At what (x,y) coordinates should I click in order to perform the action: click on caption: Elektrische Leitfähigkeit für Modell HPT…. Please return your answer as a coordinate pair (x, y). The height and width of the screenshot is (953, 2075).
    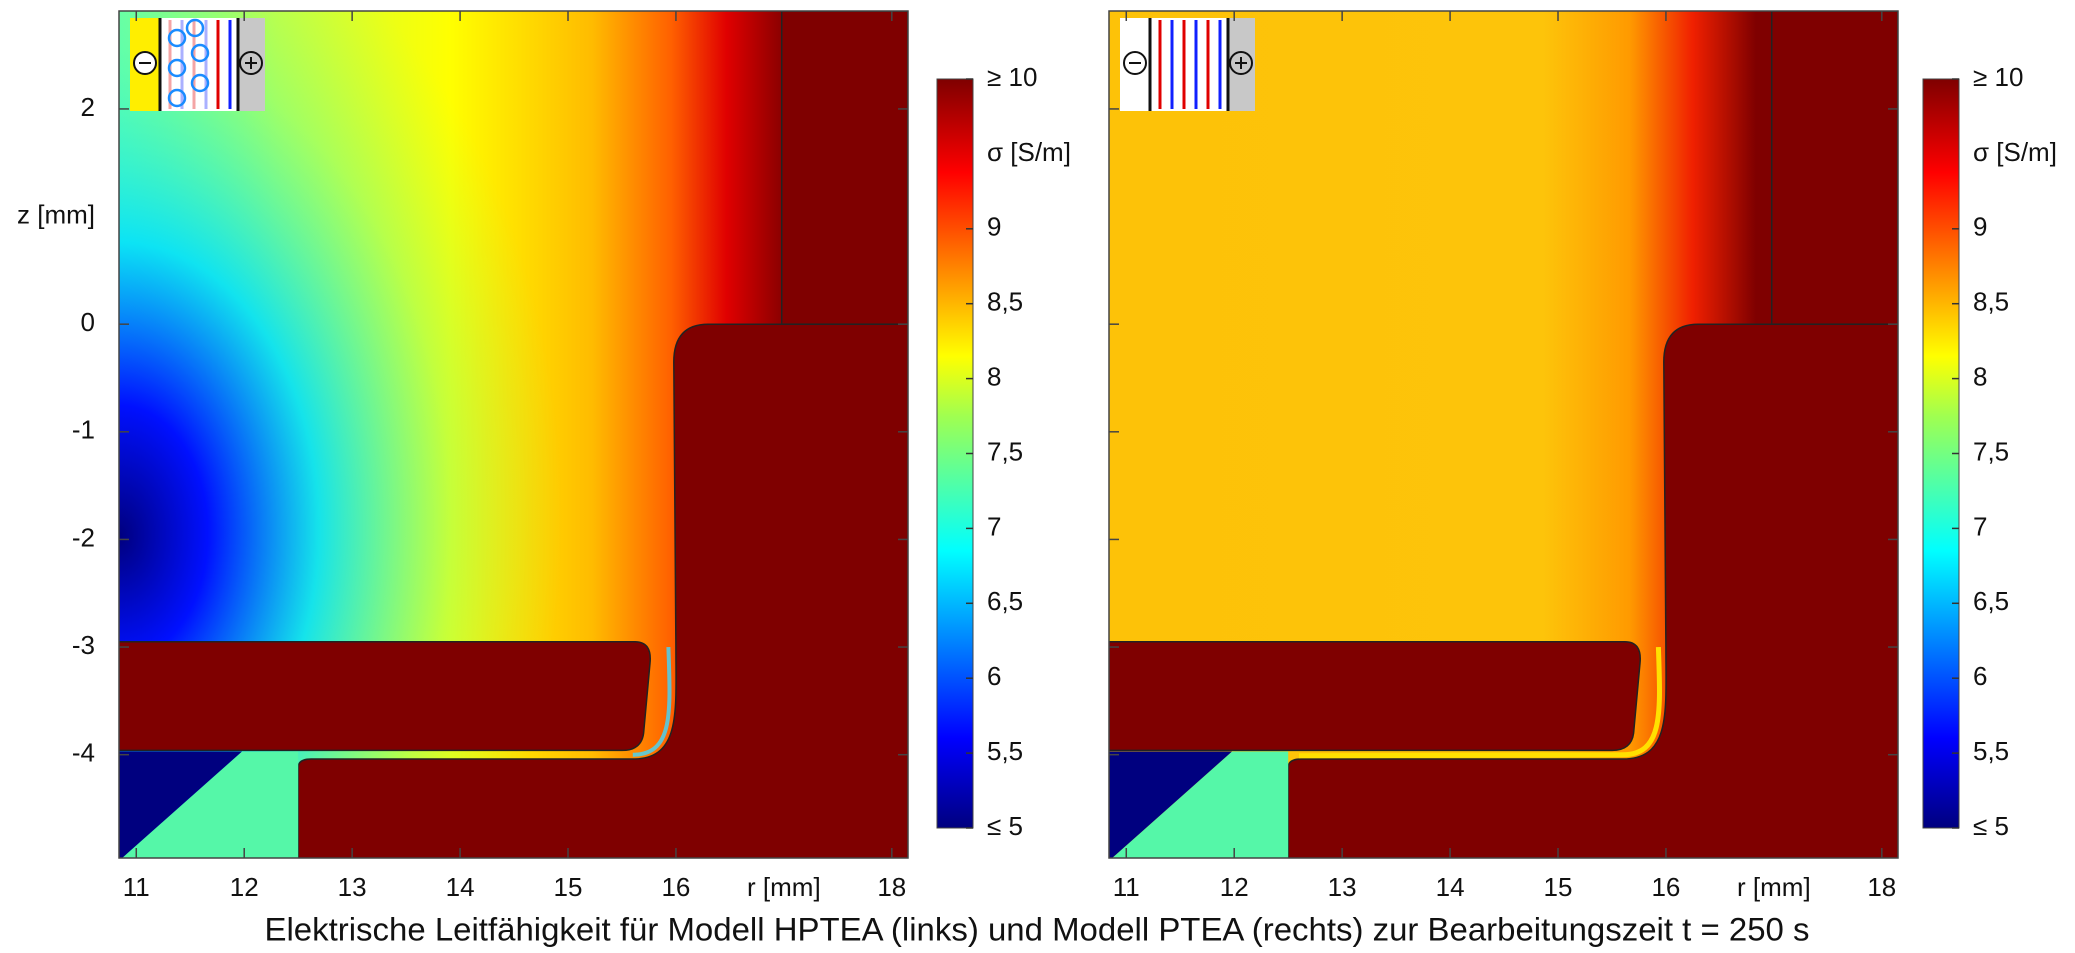
    Looking at the image, I should click on (1037, 929).